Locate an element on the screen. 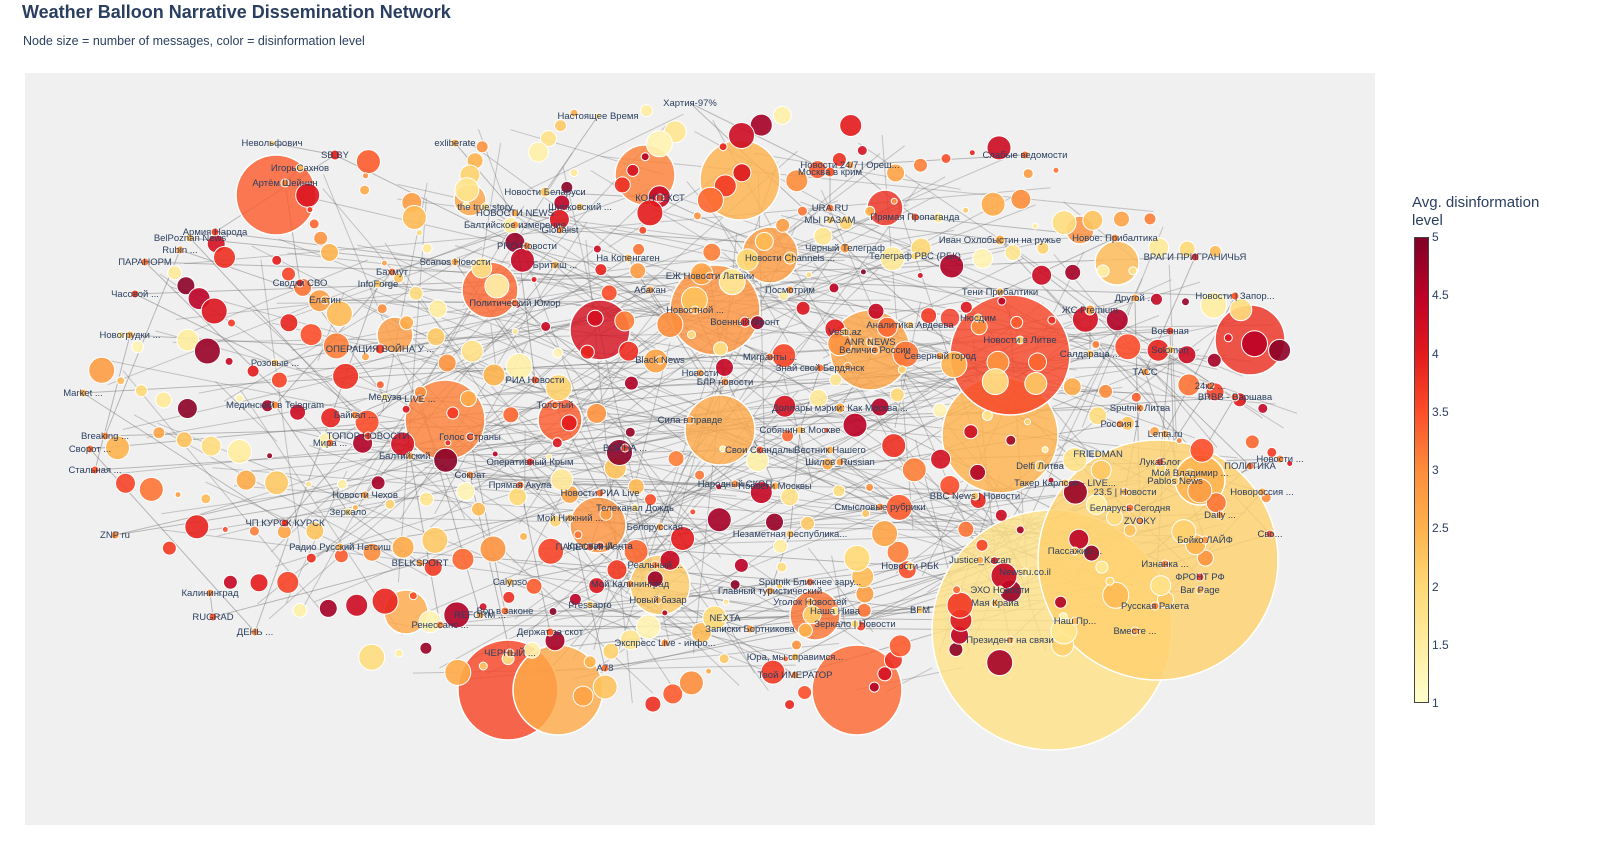 This screenshot has height=848, width=1600. bubble-node is located at coordinates (857, 690).